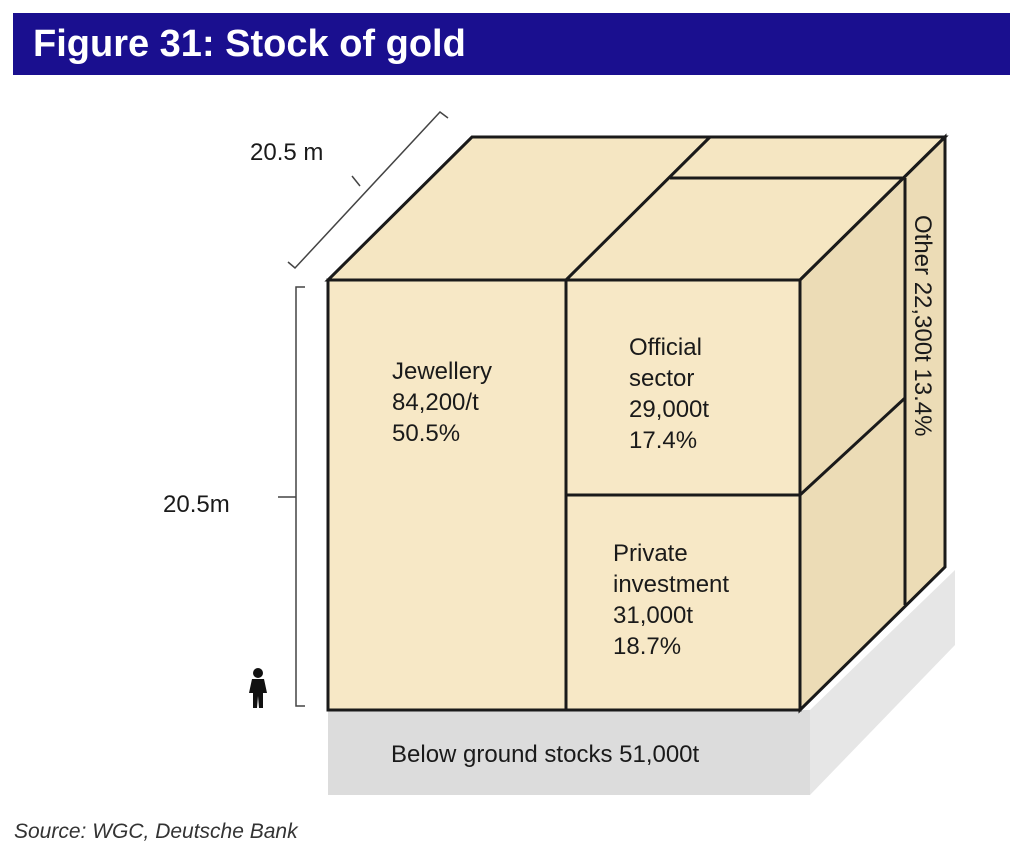 Image resolution: width=1011 pixels, height=865 pixels. I want to click on official-name-2: sector, so click(661, 378).